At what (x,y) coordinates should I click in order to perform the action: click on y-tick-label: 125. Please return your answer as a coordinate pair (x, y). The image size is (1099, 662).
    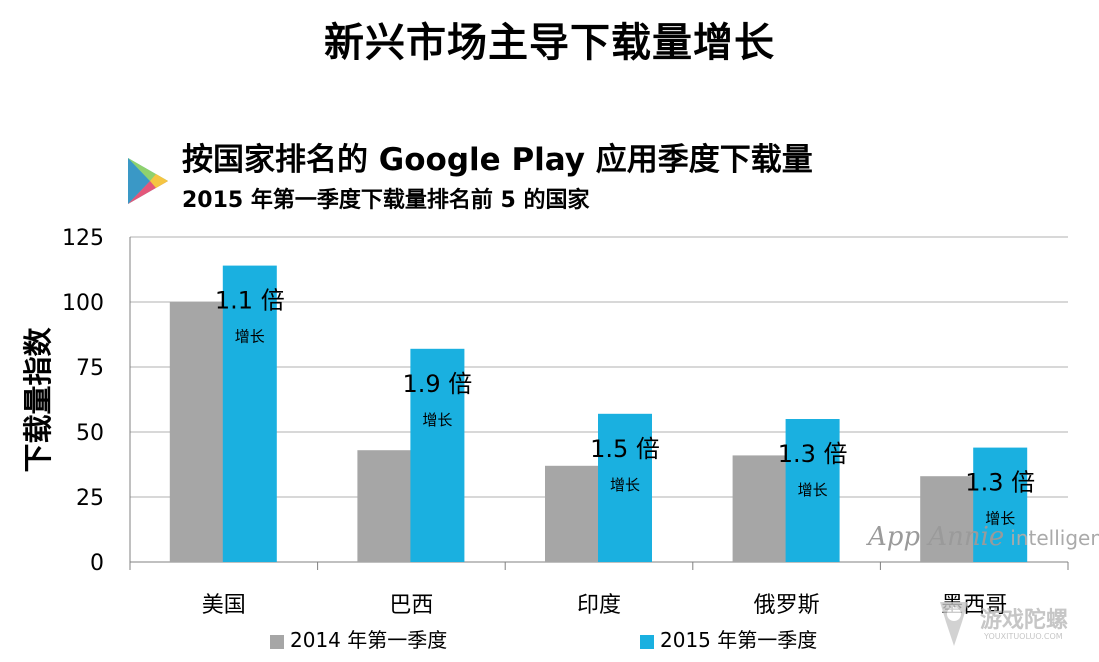
    Looking at the image, I should click on (83, 238).